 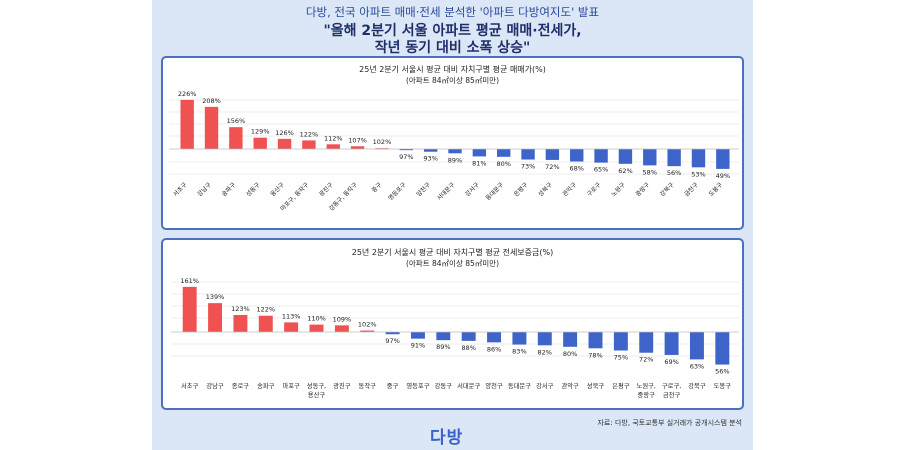 I want to click on value-label: 156%, so click(x=236, y=121).